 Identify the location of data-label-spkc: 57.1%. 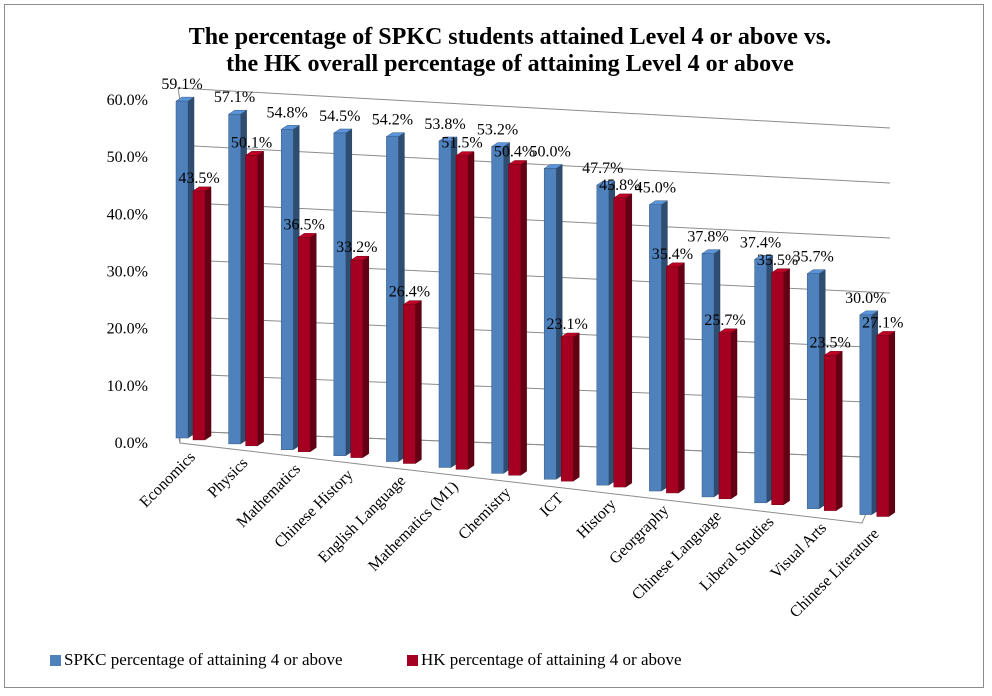
(234, 97).